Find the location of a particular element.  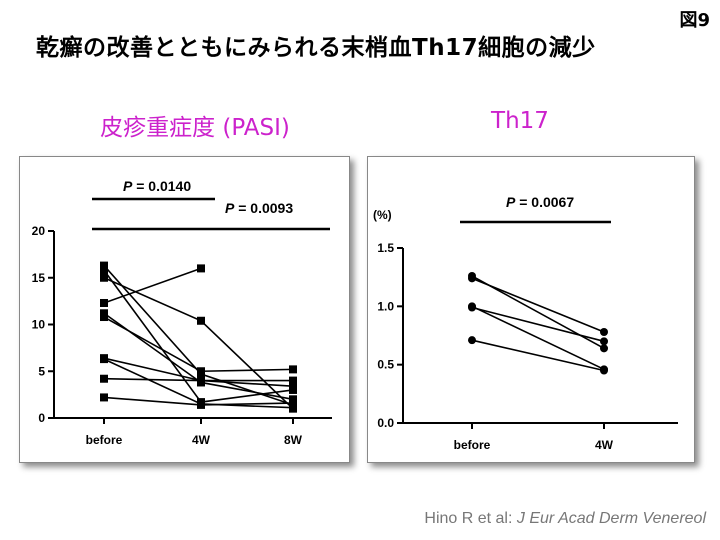

y-tick-label: 0 is located at coordinates (41, 418).